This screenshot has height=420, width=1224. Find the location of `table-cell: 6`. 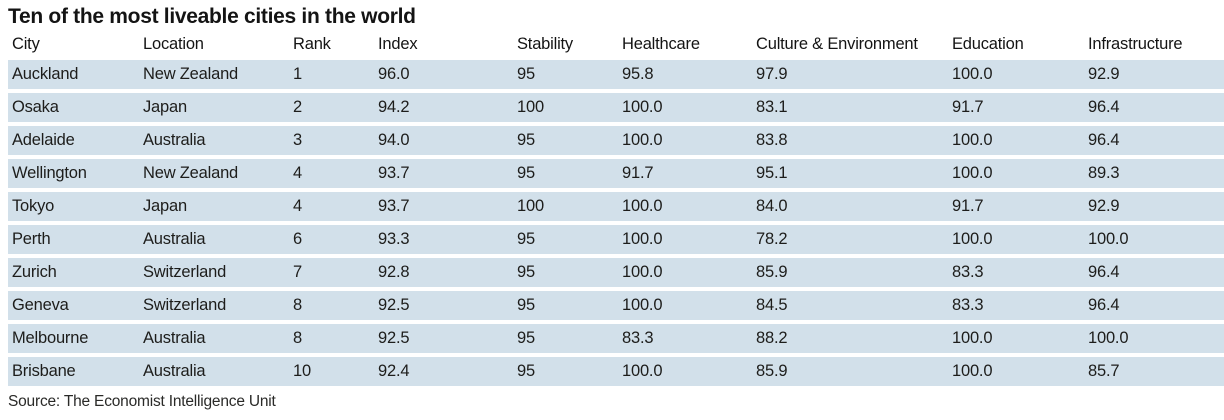

table-cell: 6 is located at coordinates (331, 239).